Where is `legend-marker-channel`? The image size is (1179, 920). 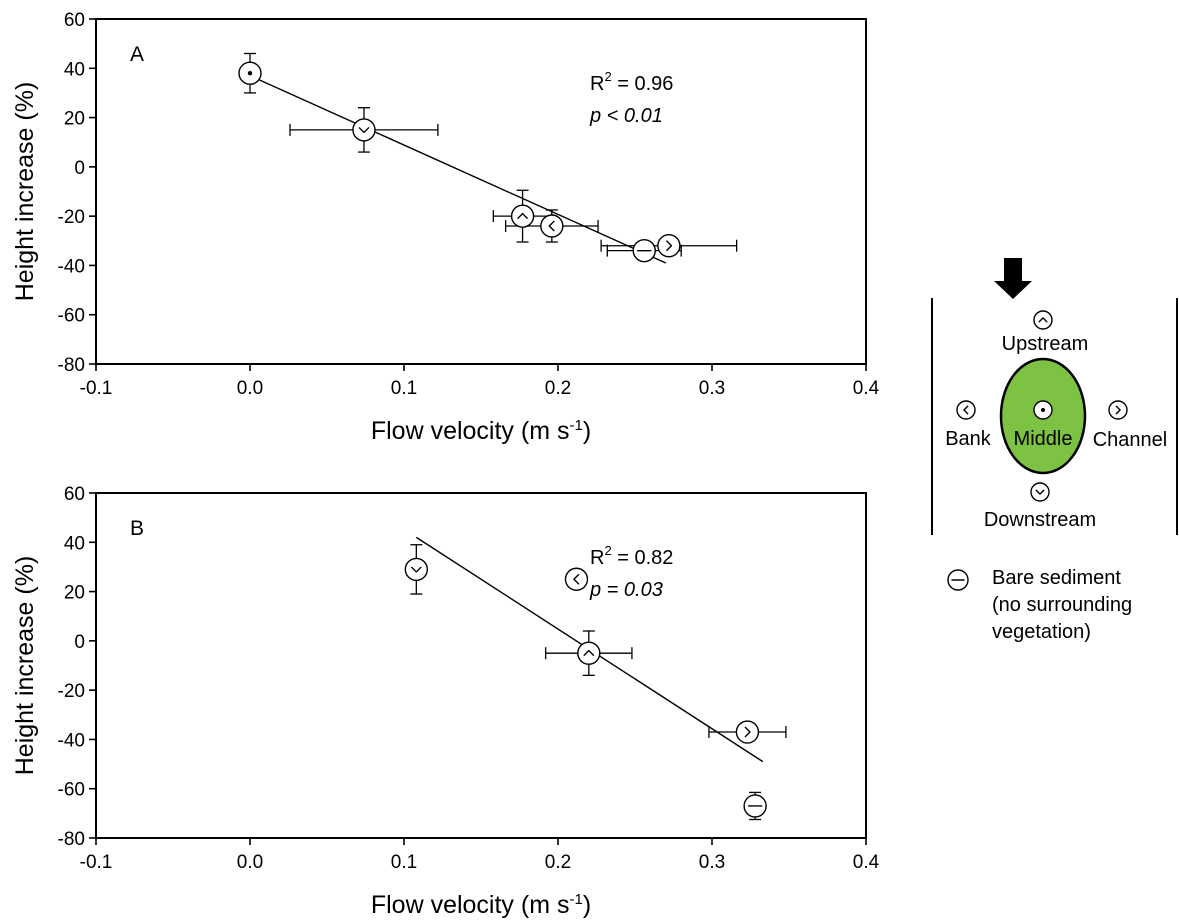
legend-marker-channel is located at coordinates (1118, 410).